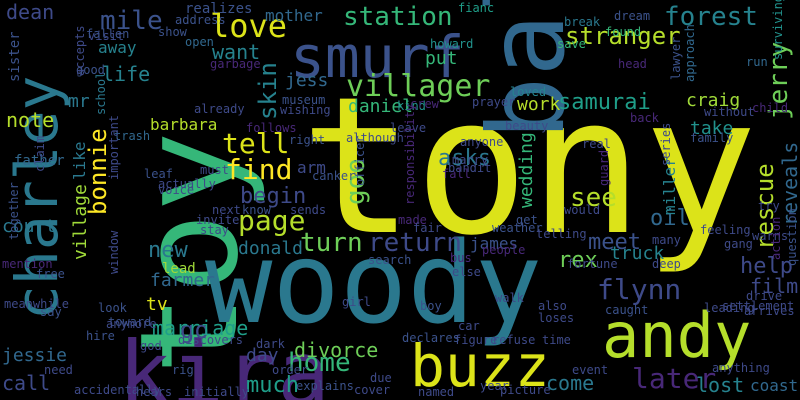 This screenshot has height=400, width=800. Describe the element at coordinates (236, 52) in the screenshot. I see `cloud-word-want: want` at that location.